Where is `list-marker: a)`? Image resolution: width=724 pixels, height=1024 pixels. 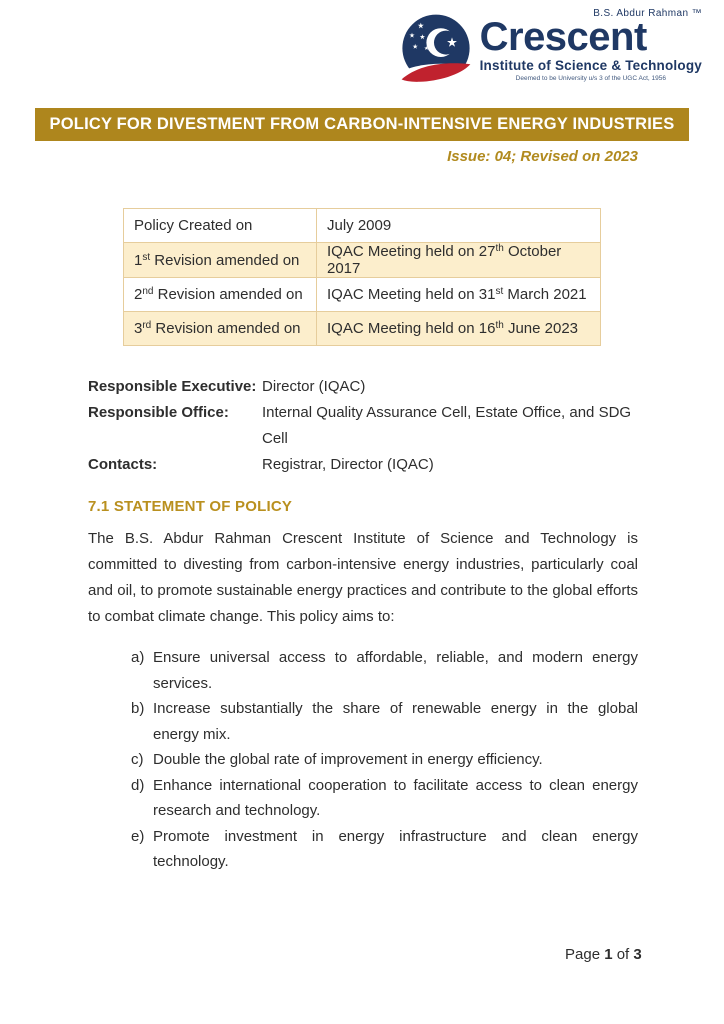 list-marker: a) is located at coordinates (138, 657).